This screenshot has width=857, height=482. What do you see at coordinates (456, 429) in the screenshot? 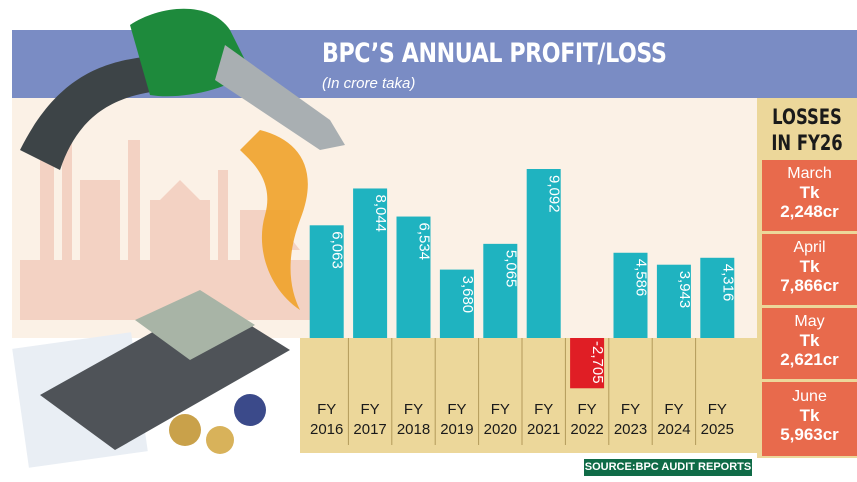
I see `x-tick-label: 2019` at bounding box center [456, 429].